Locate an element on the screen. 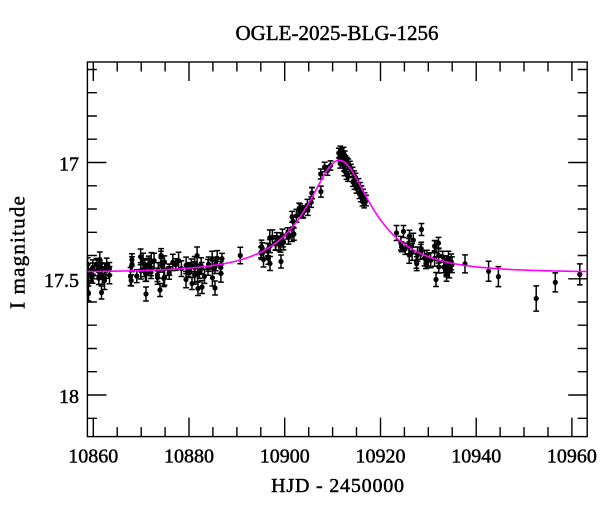 This screenshot has height=517, width=600. svg-text: 17.5 is located at coordinates (61, 281).